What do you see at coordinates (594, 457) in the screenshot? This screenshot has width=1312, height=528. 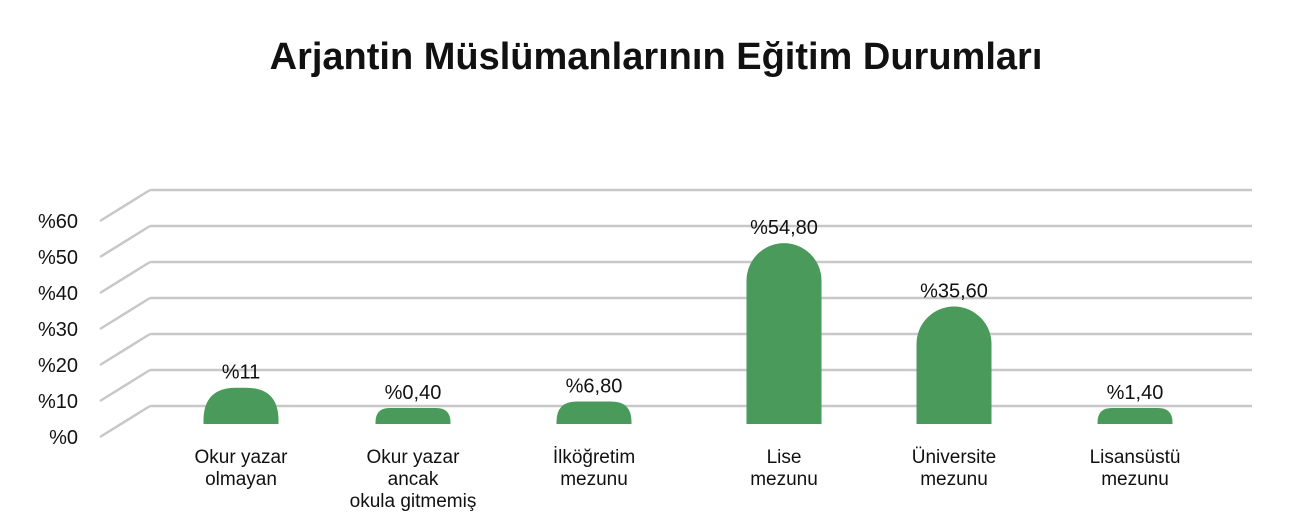 I see `x-tick-label: İlköğretim` at bounding box center [594, 457].